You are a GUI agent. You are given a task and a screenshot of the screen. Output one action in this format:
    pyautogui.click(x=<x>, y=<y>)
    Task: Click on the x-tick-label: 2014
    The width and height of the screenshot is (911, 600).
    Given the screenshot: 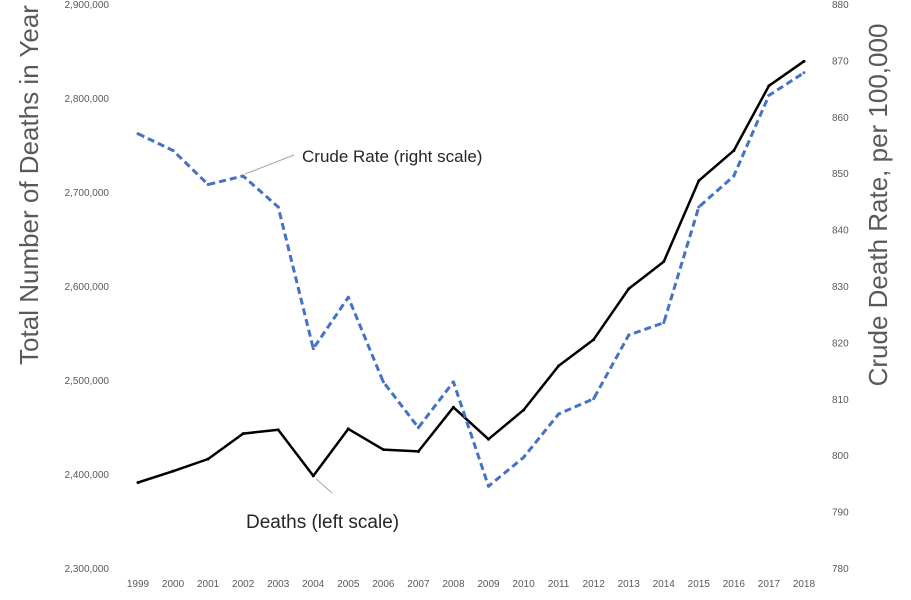 What is the action you would take?
    pyautogui.click(x=664, y=584)
    